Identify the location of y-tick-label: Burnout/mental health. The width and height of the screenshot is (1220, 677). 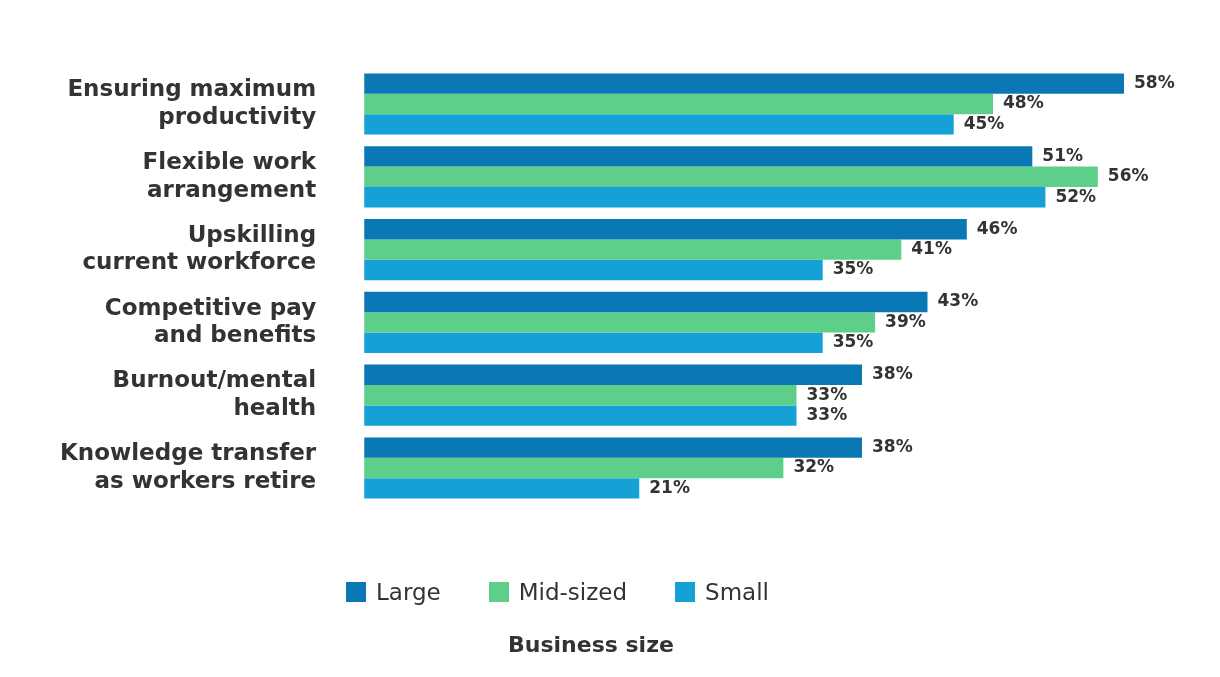
(214, 393).